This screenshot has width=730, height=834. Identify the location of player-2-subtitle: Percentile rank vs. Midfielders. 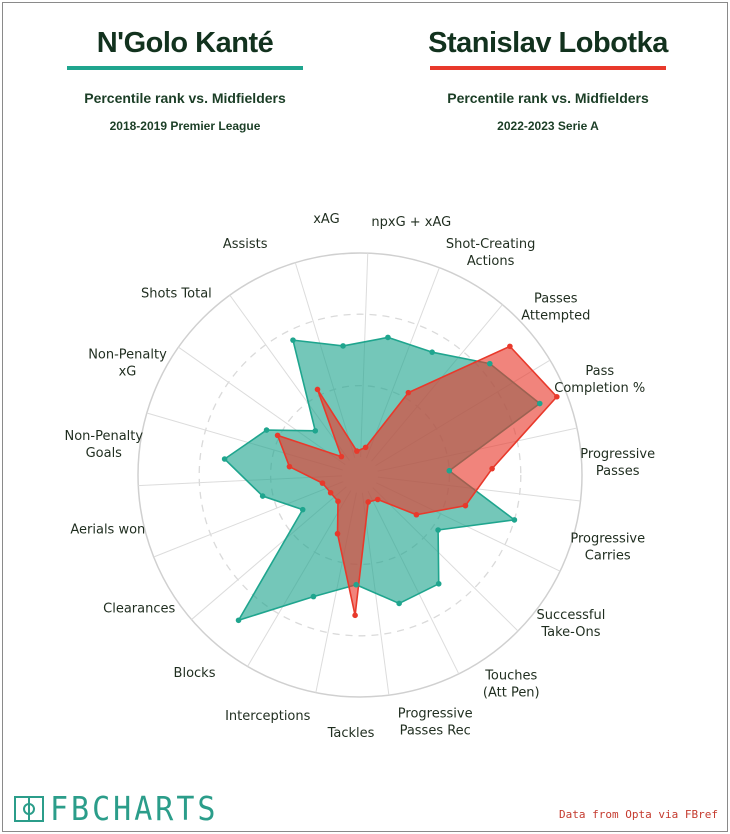
(548, 98).